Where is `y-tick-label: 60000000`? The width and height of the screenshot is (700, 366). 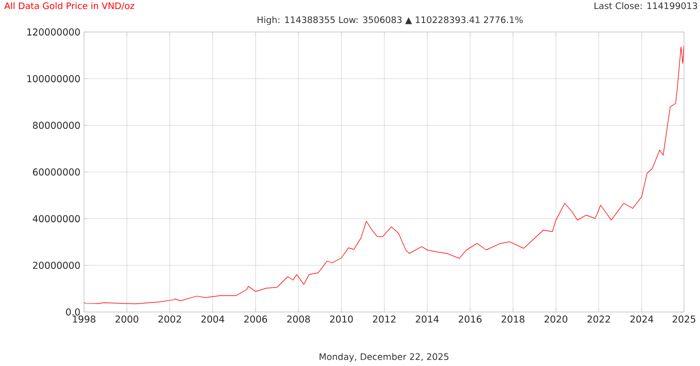
y-tick-label: 60000000 is located at coordinates (56, 172).